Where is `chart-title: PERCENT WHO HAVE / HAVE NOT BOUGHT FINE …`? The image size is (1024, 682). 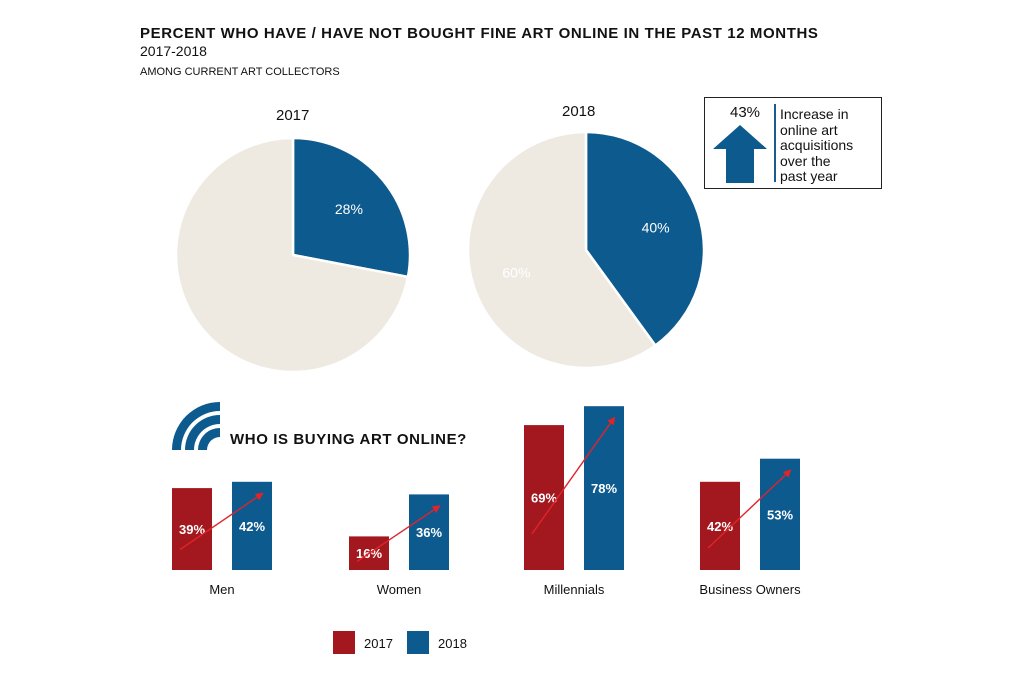
chart-title: PERCENT WHO HAVE / HAVE NOT BOUGHT FINE … is located at coordinates (479, 33).